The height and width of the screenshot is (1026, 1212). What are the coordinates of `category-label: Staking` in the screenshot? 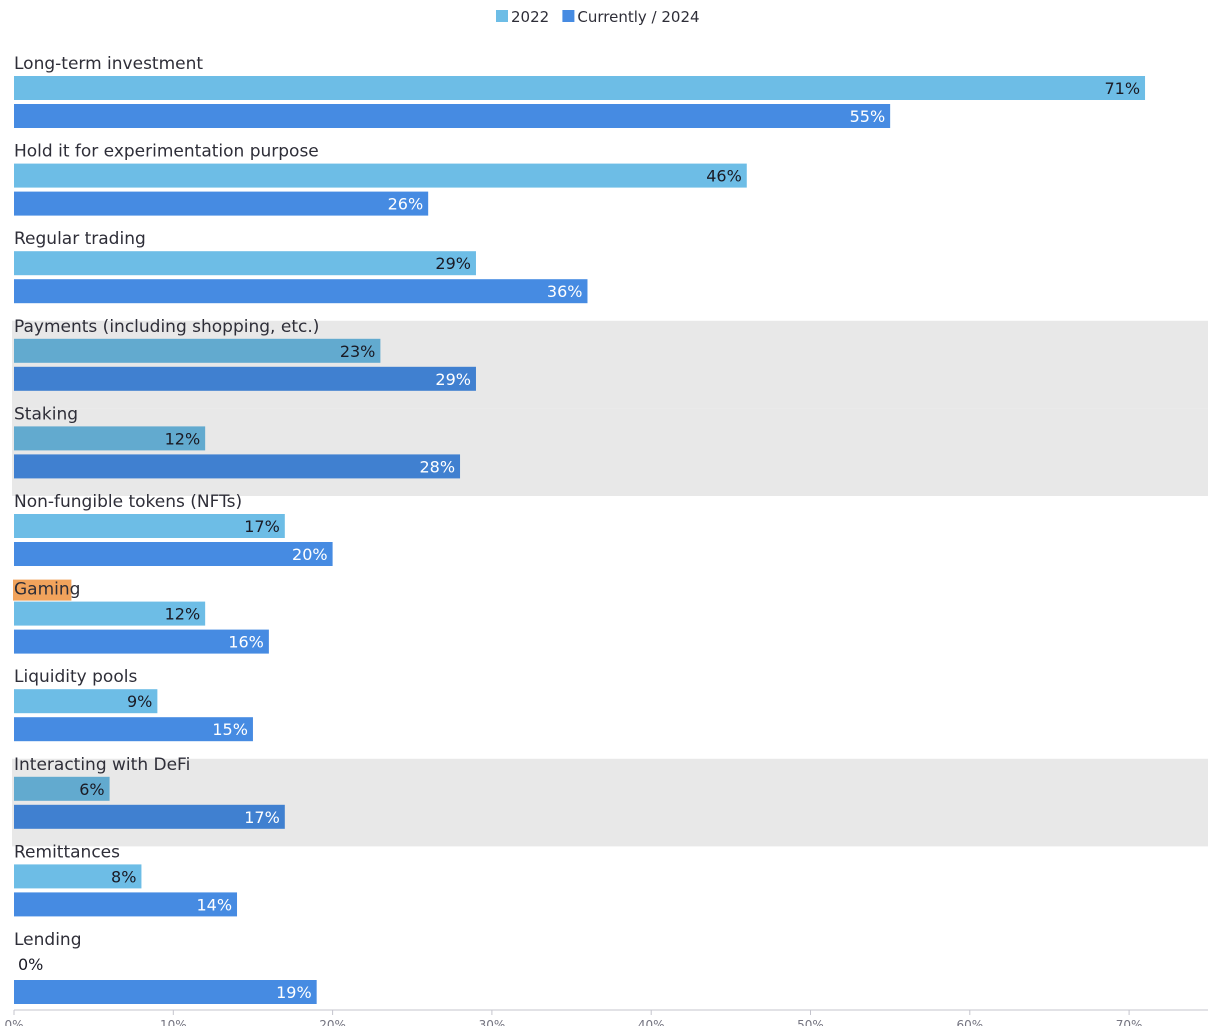 It's located at (46, 414).